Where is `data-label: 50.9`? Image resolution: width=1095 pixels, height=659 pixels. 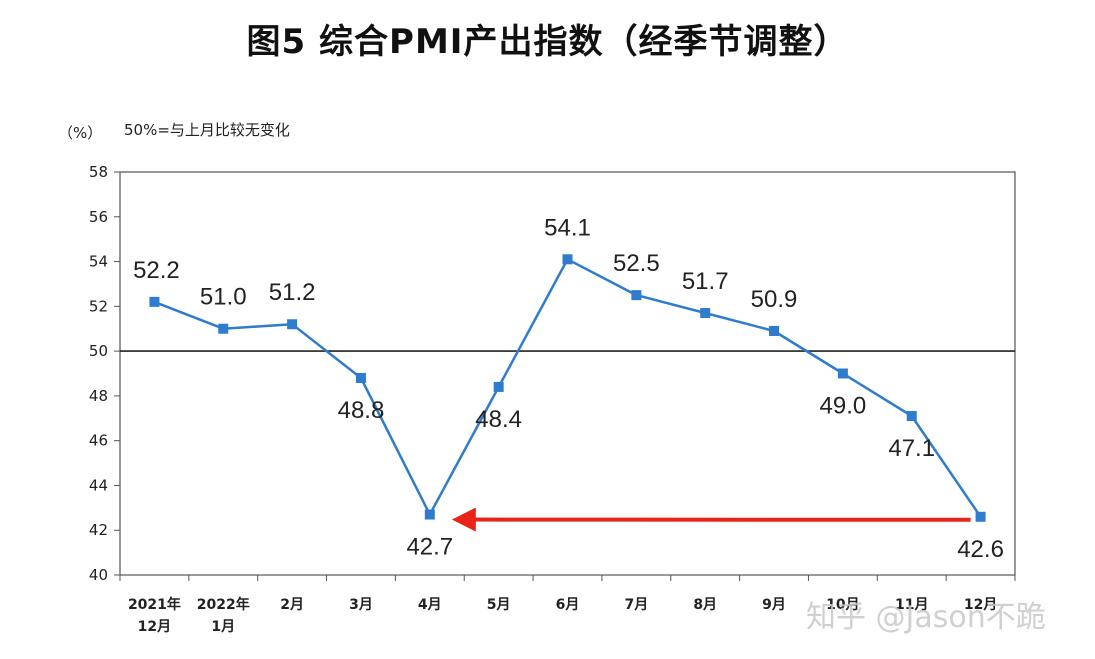 data-label: 50.9 is located at coordinates (774, 299).